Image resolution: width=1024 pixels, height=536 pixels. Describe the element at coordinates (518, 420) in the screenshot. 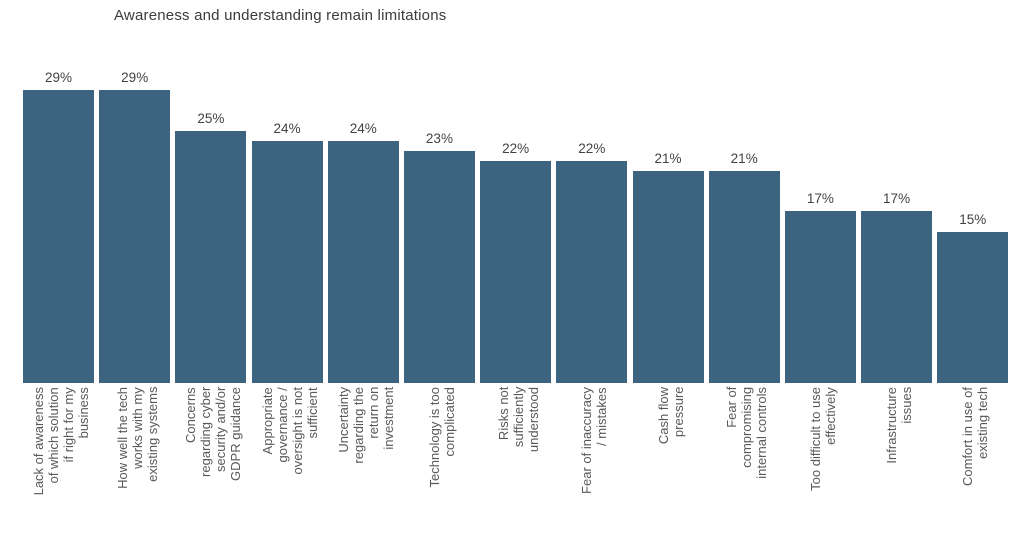

I see `x-axis-label: Risks not sufficiently understood` at that location.